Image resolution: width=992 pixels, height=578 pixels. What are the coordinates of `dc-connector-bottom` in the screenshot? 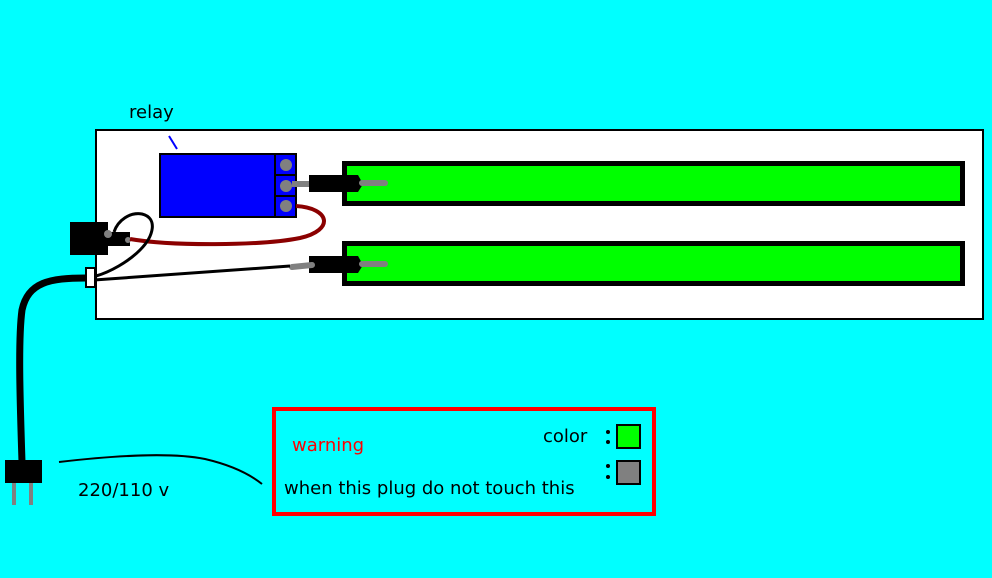 It's located at (338, 264).